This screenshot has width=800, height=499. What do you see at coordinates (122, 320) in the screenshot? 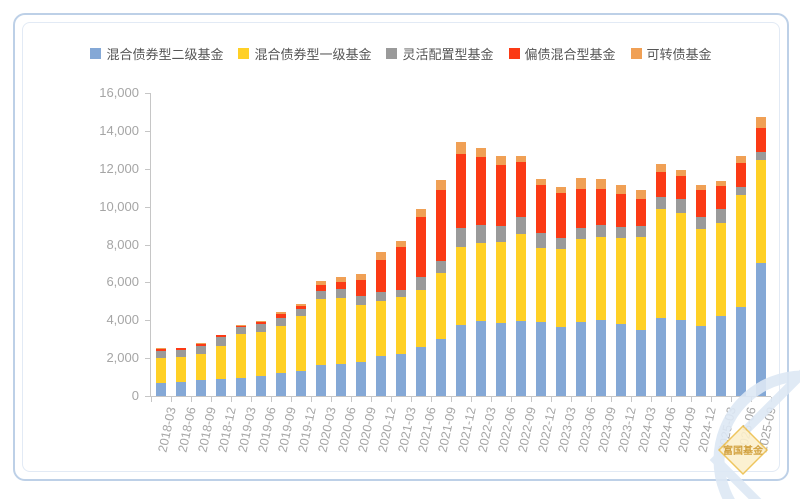
I see `y-axis-label: 4,000` at bounding box center [122, 320].